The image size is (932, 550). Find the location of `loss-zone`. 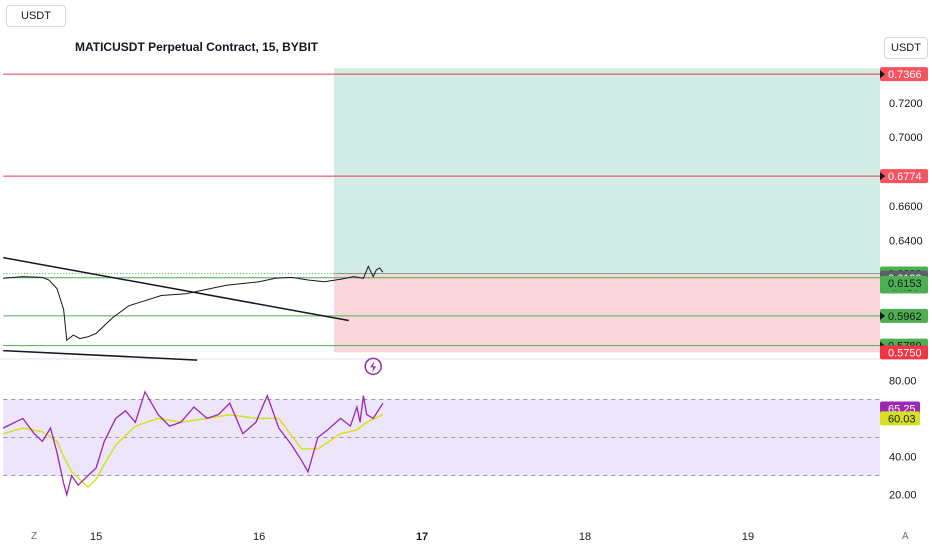

loss-zone is located at coordinates (607, 313).